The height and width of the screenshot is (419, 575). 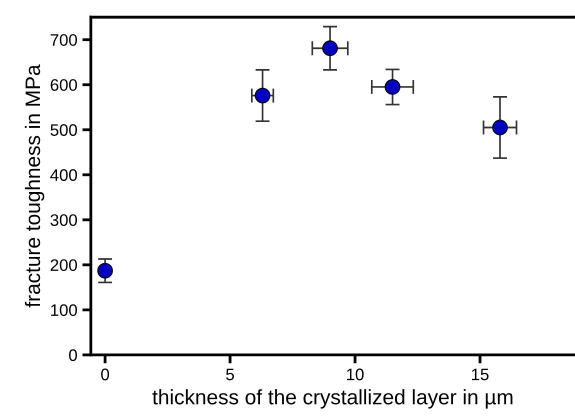 What do you see at coordinates (64, 130) in the screenshot?
I see `y-tick-label: 500` at bounding box center [64, 130].